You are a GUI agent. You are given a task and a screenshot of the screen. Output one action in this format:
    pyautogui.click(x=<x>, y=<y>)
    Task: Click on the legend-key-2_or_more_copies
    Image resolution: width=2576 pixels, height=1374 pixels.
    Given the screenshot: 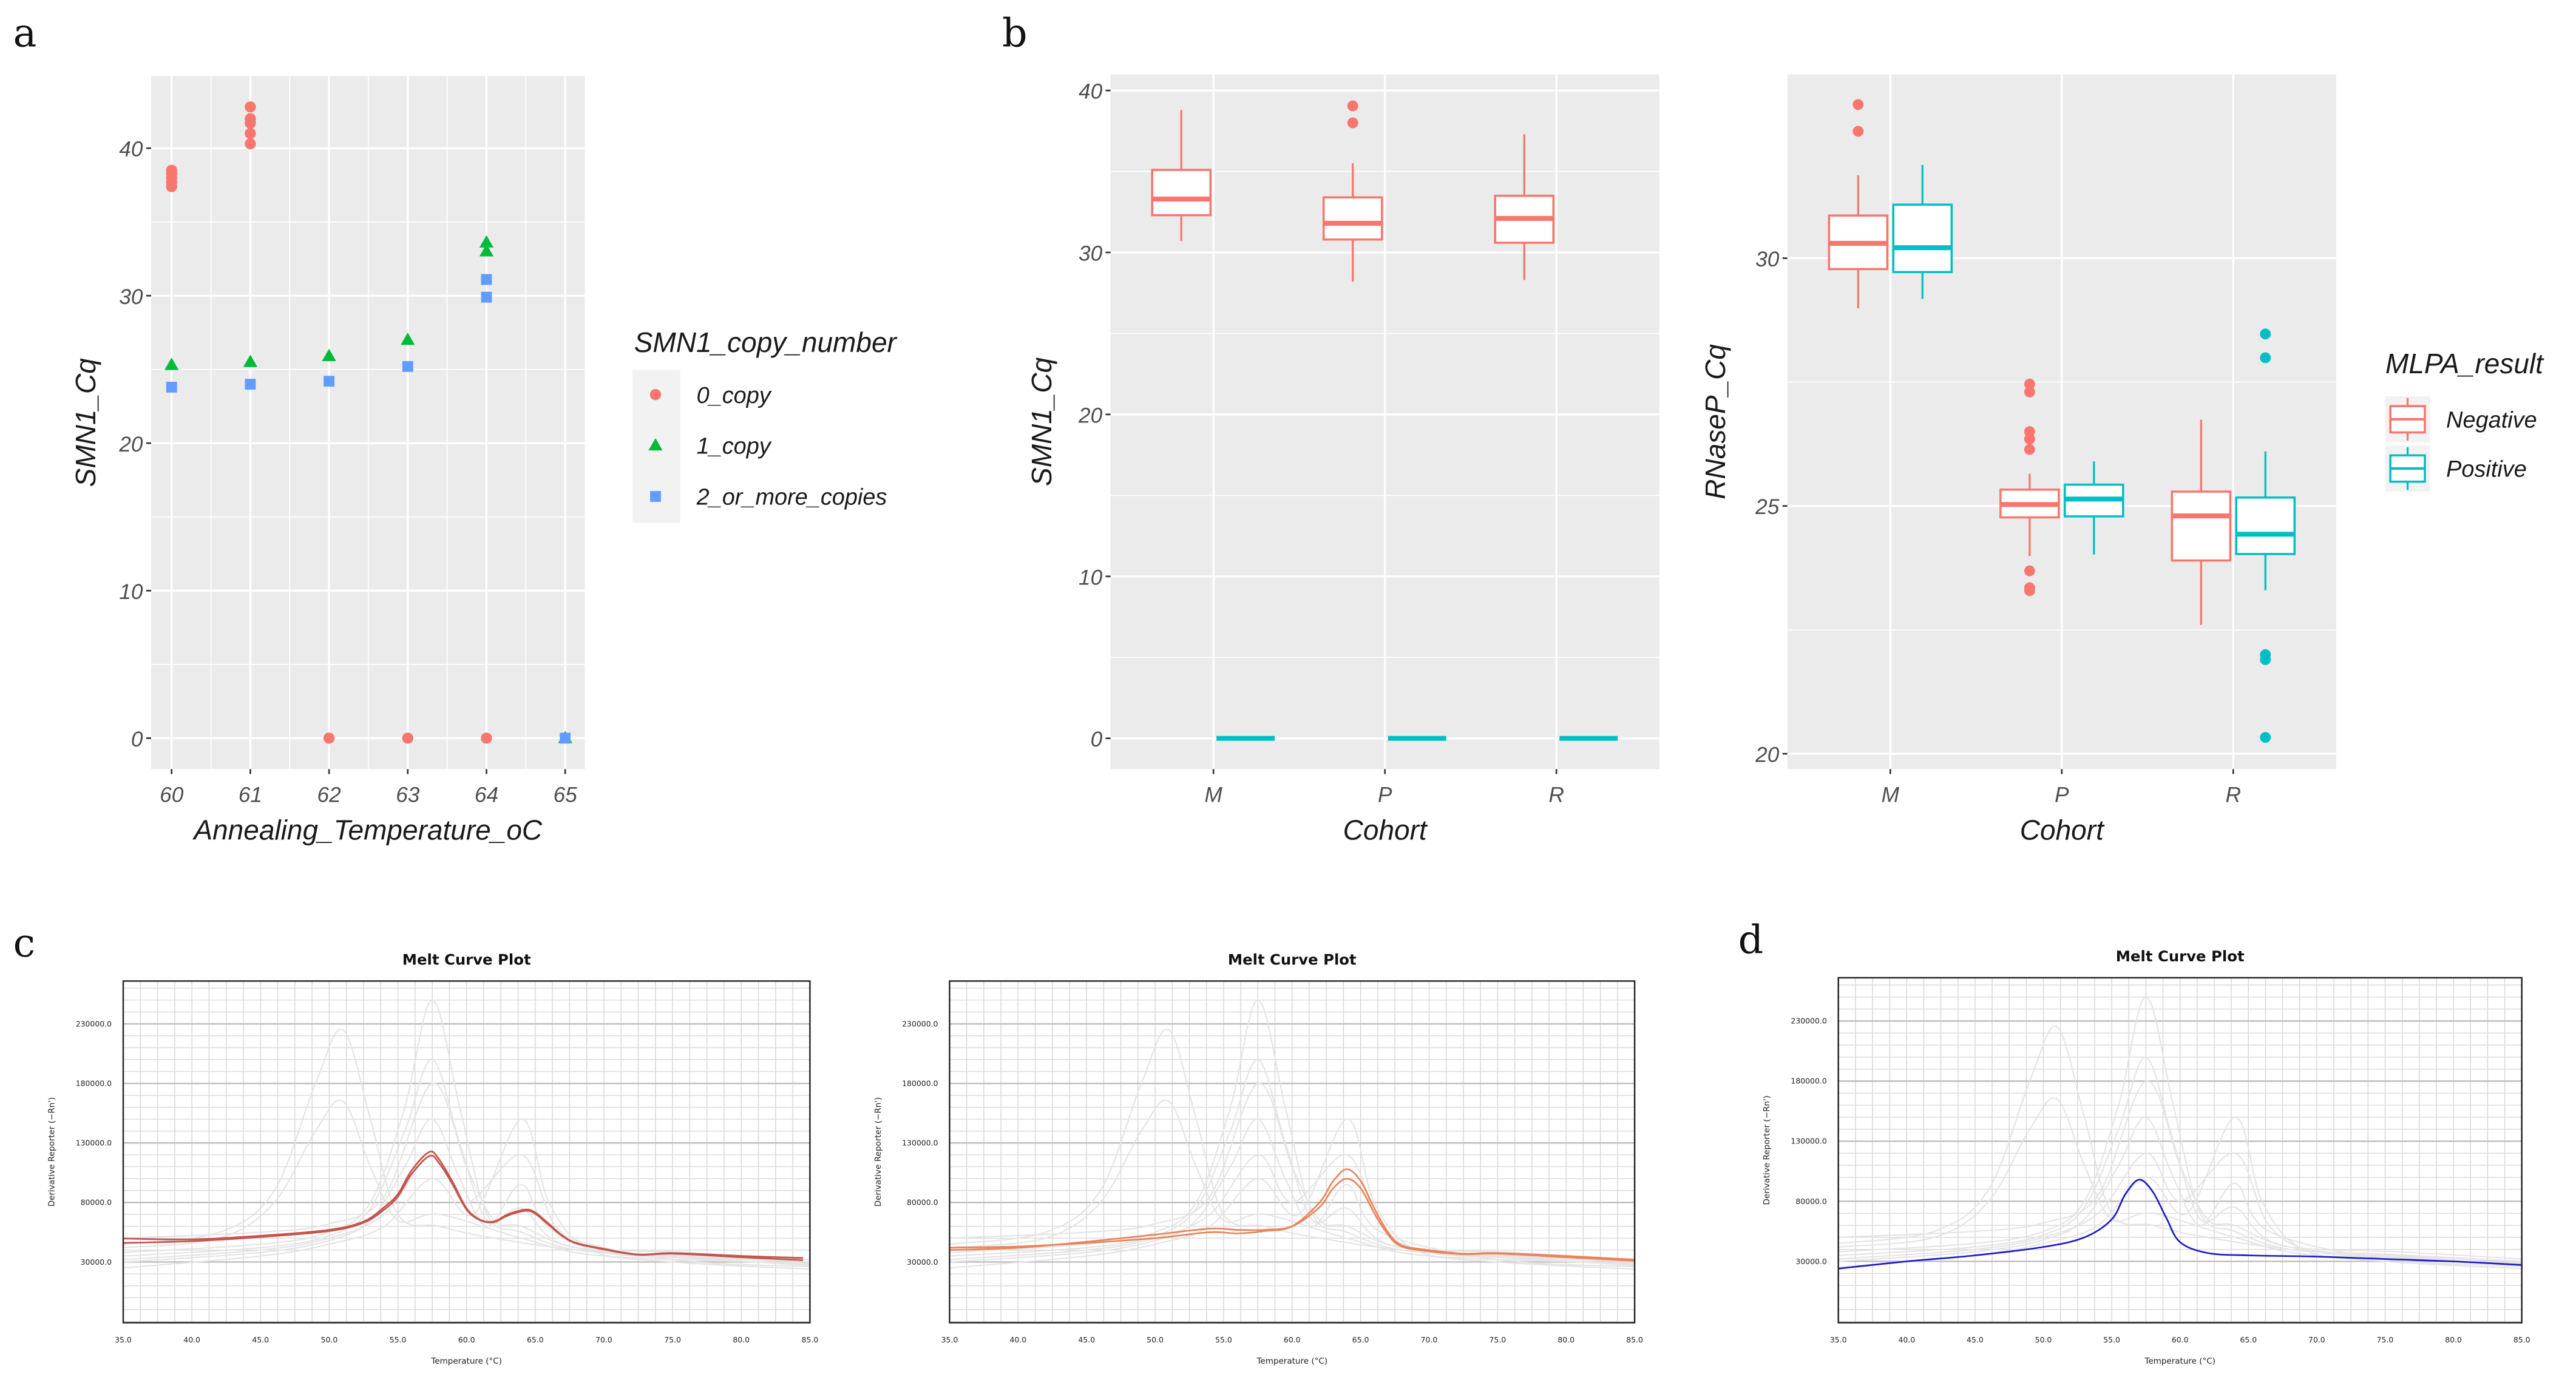 What is the action you would take?
    pyautogui.click(x=656, y=496)
    